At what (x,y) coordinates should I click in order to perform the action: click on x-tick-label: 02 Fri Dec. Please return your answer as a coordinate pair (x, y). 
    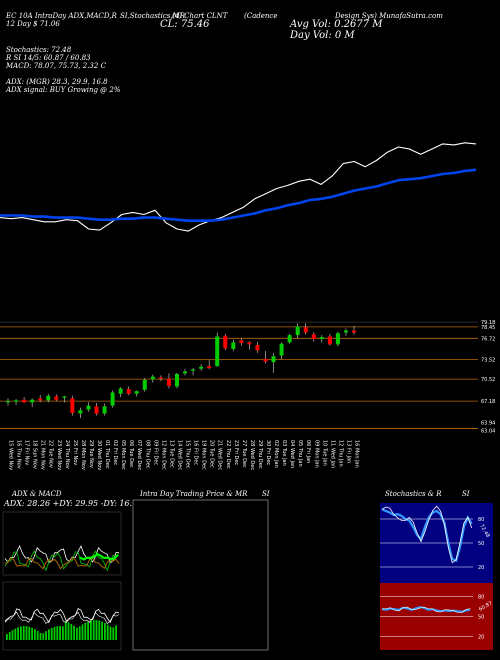
    Looking at the image, I should click on (115, 452).